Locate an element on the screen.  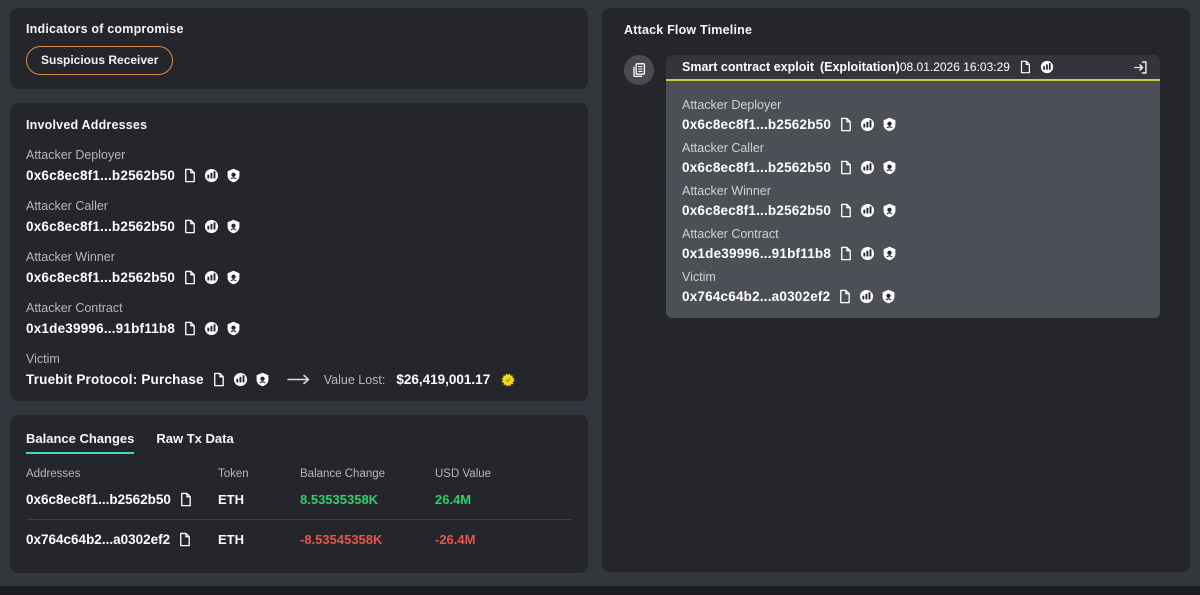
address-role-label: Attacker Deployer is located at coordinates (76, 155).